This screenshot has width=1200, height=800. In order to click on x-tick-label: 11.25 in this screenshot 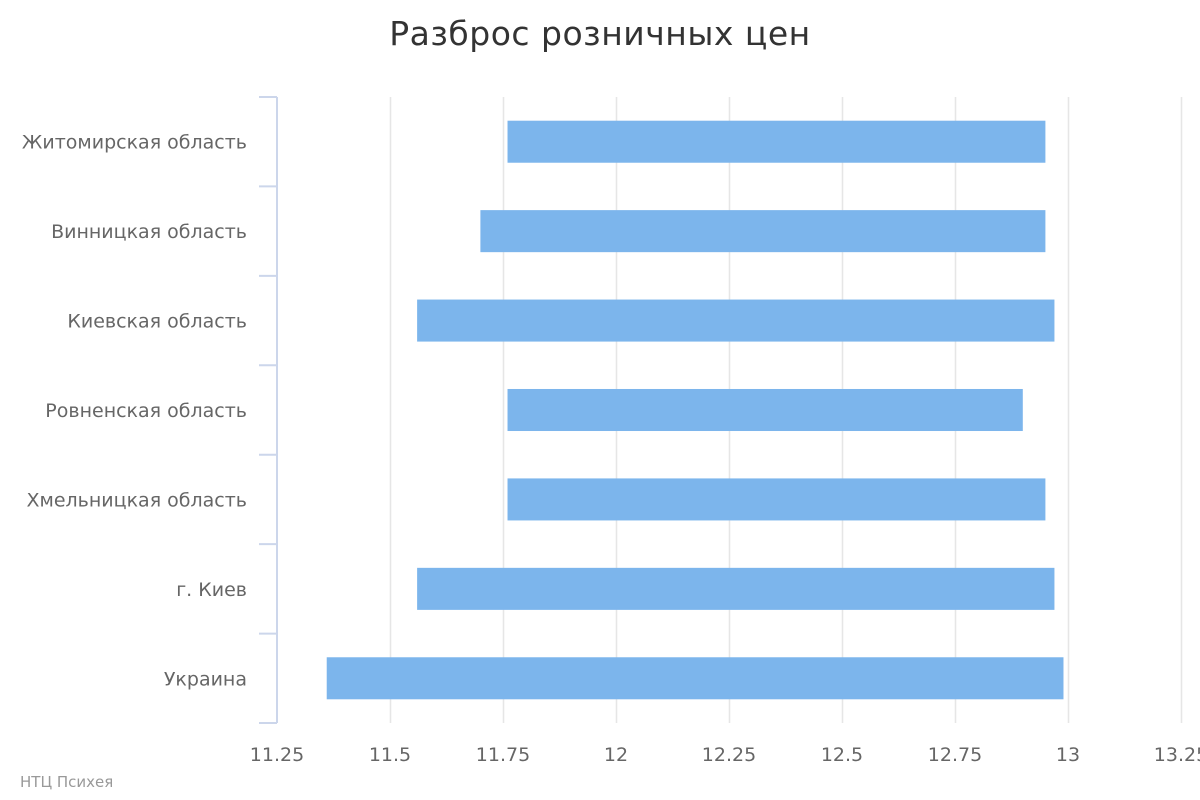, I will do `click(277, 755)`.